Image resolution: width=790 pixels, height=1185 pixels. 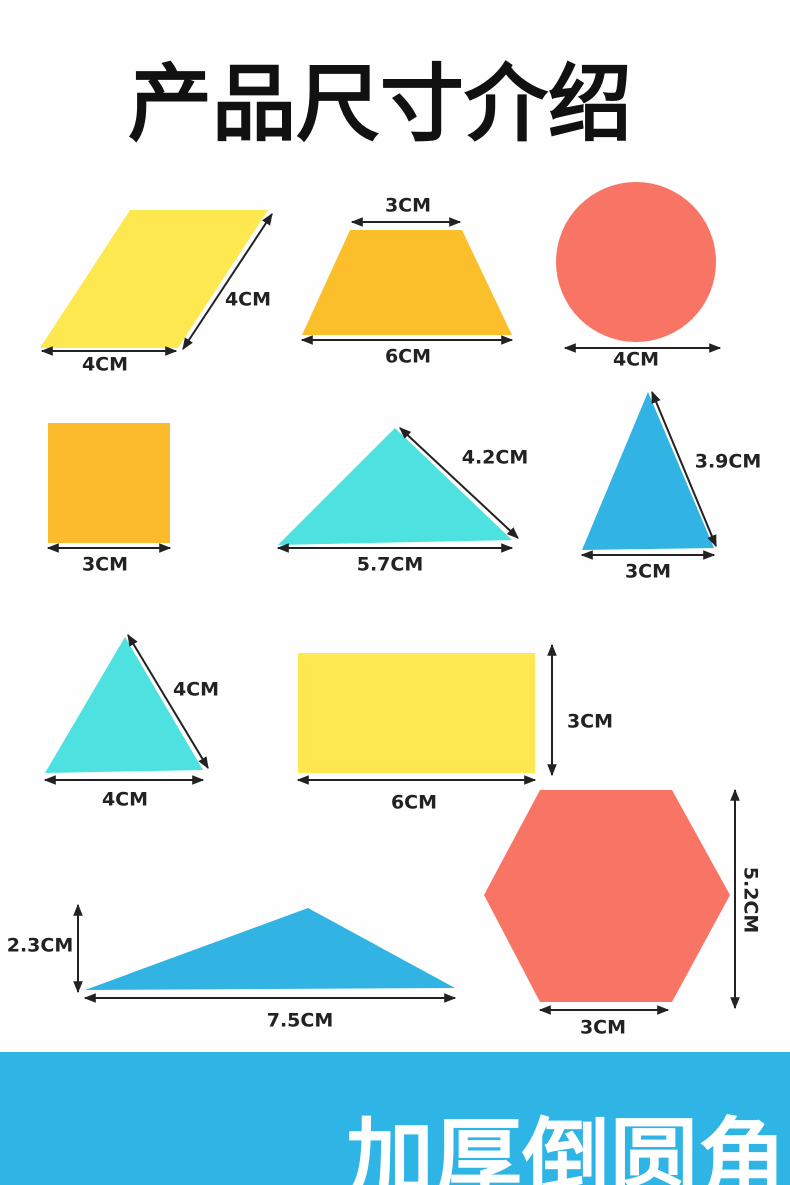 I want to click on banner, so click(x=395, y=1118).